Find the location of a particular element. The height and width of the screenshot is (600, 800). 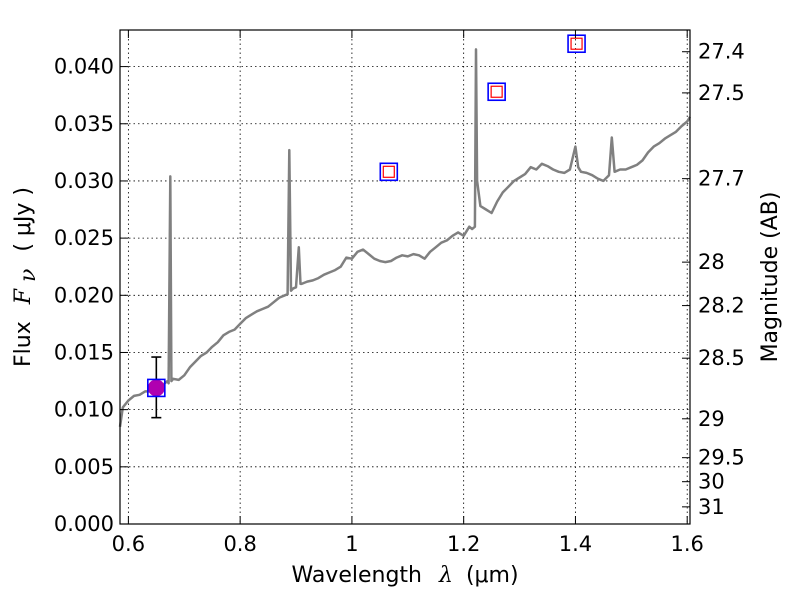

y-tick-label: 0.010 is located at coordinates (84, 410).